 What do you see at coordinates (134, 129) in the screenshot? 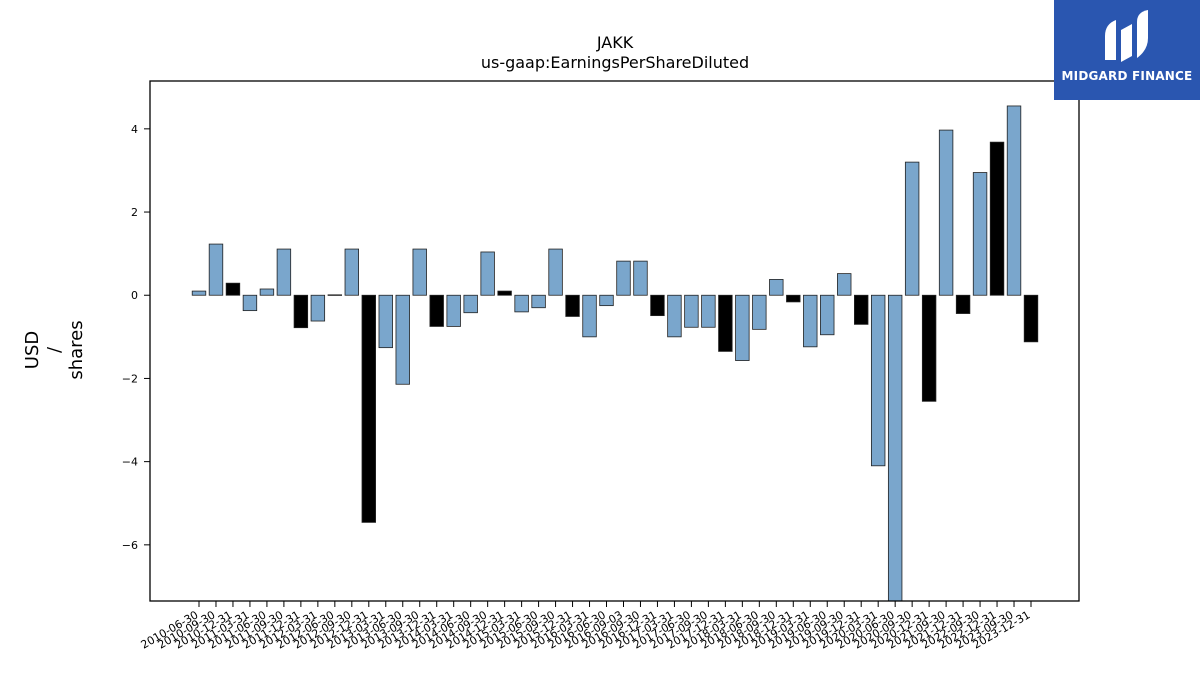
I see `y-tick-label: 4` at bounding box center [134, 129].